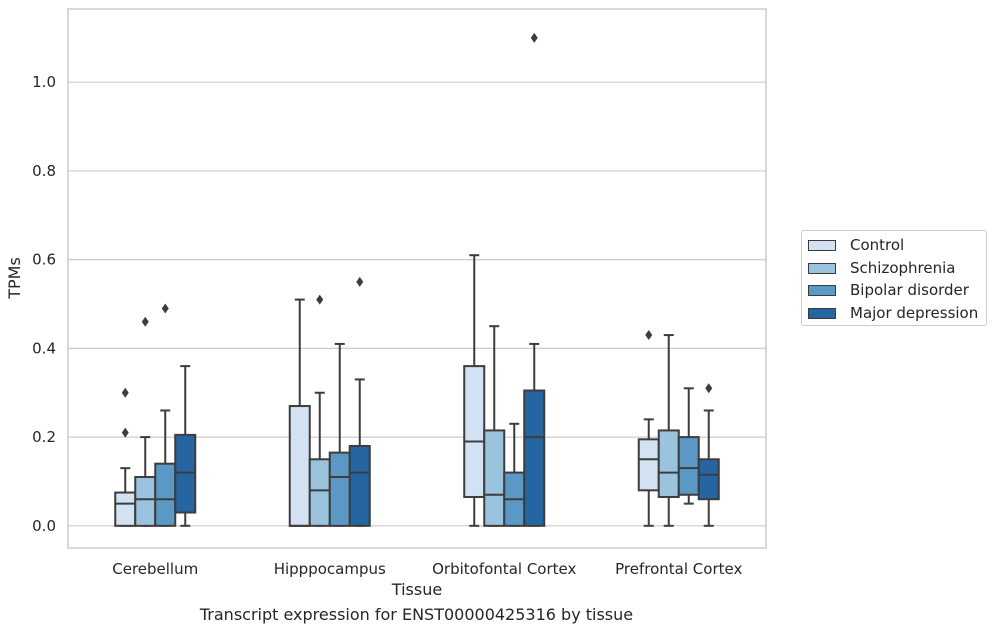 This screenshot has width=997, height=634. I want to click on legend-item-major-depression: Major depression, so click(893, 313).